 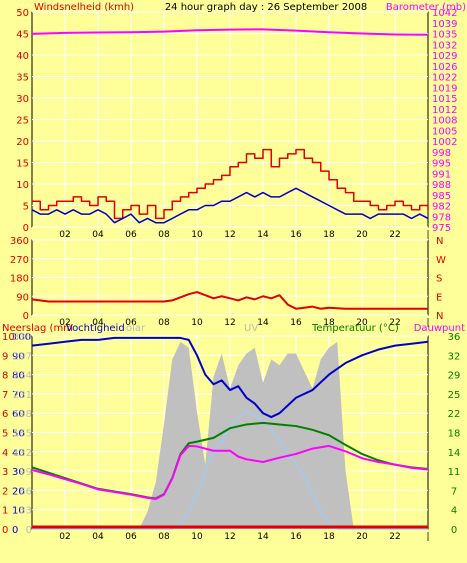 What do you see at coordinates (444, 13) in the screenshot?
I see `barometer-axis-tick: 1042` at bounding box center [444, 13].